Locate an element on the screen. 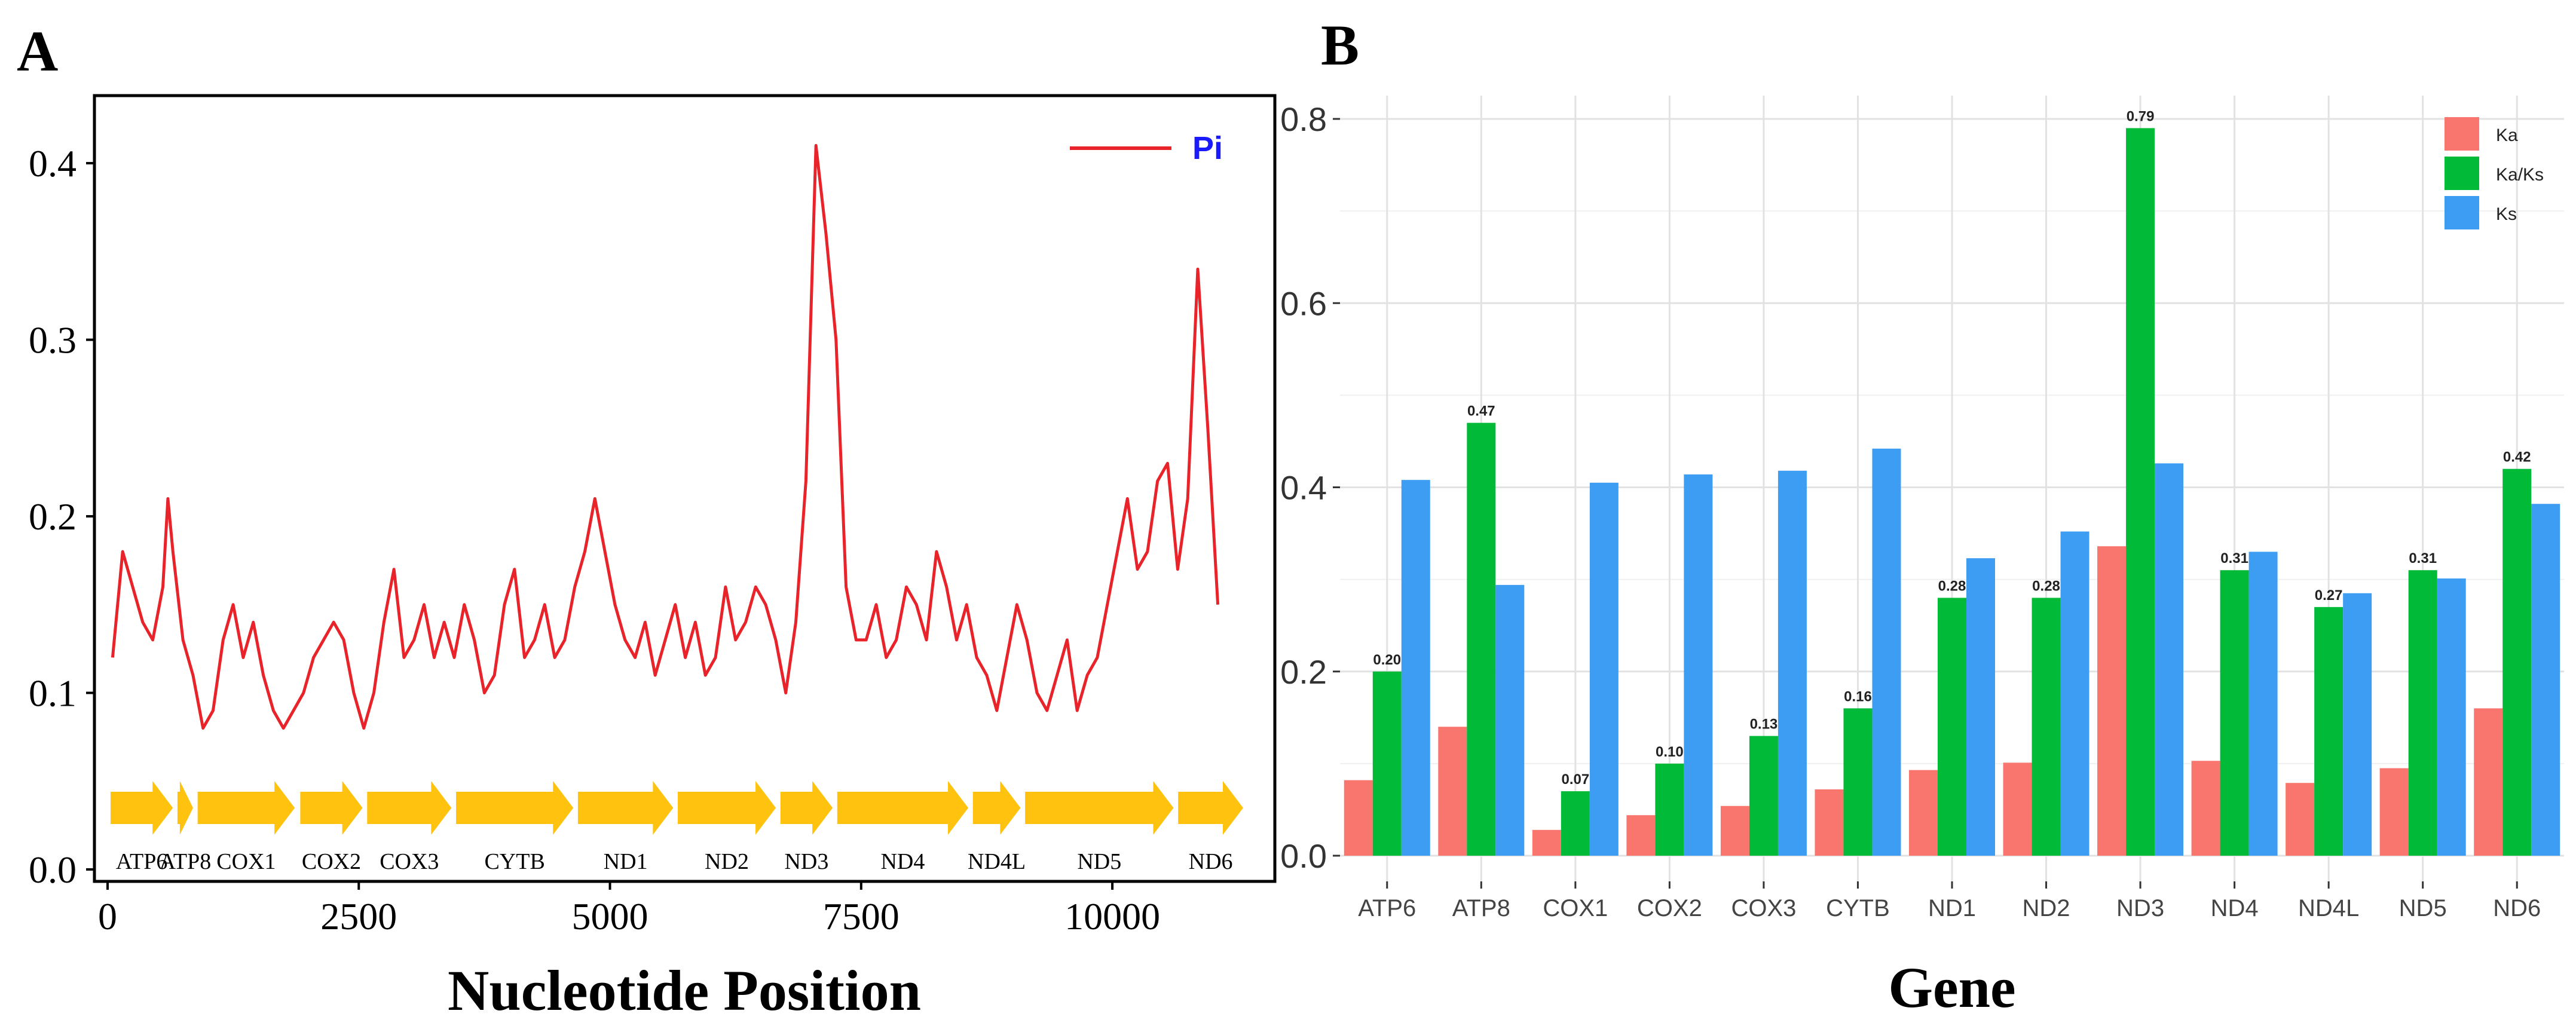  x-tick-label: ND2 is located at coordinates (2046, 908).